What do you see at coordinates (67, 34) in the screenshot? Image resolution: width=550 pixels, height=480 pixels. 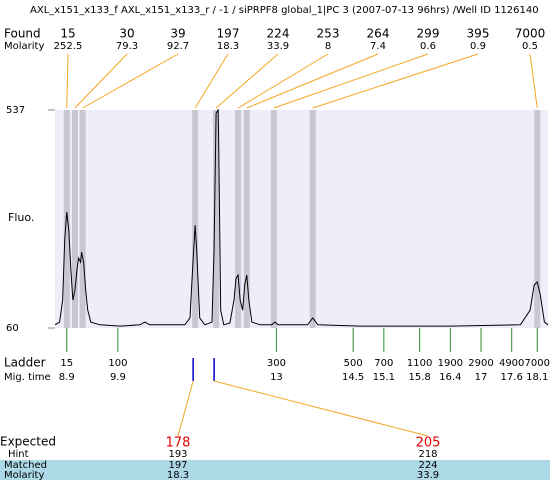 I see `found-size: 15` at bounding box center [67, 34].